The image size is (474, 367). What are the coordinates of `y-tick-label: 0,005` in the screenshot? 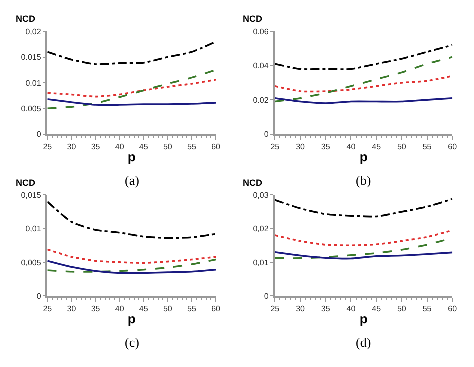 It's located at (31, 263).